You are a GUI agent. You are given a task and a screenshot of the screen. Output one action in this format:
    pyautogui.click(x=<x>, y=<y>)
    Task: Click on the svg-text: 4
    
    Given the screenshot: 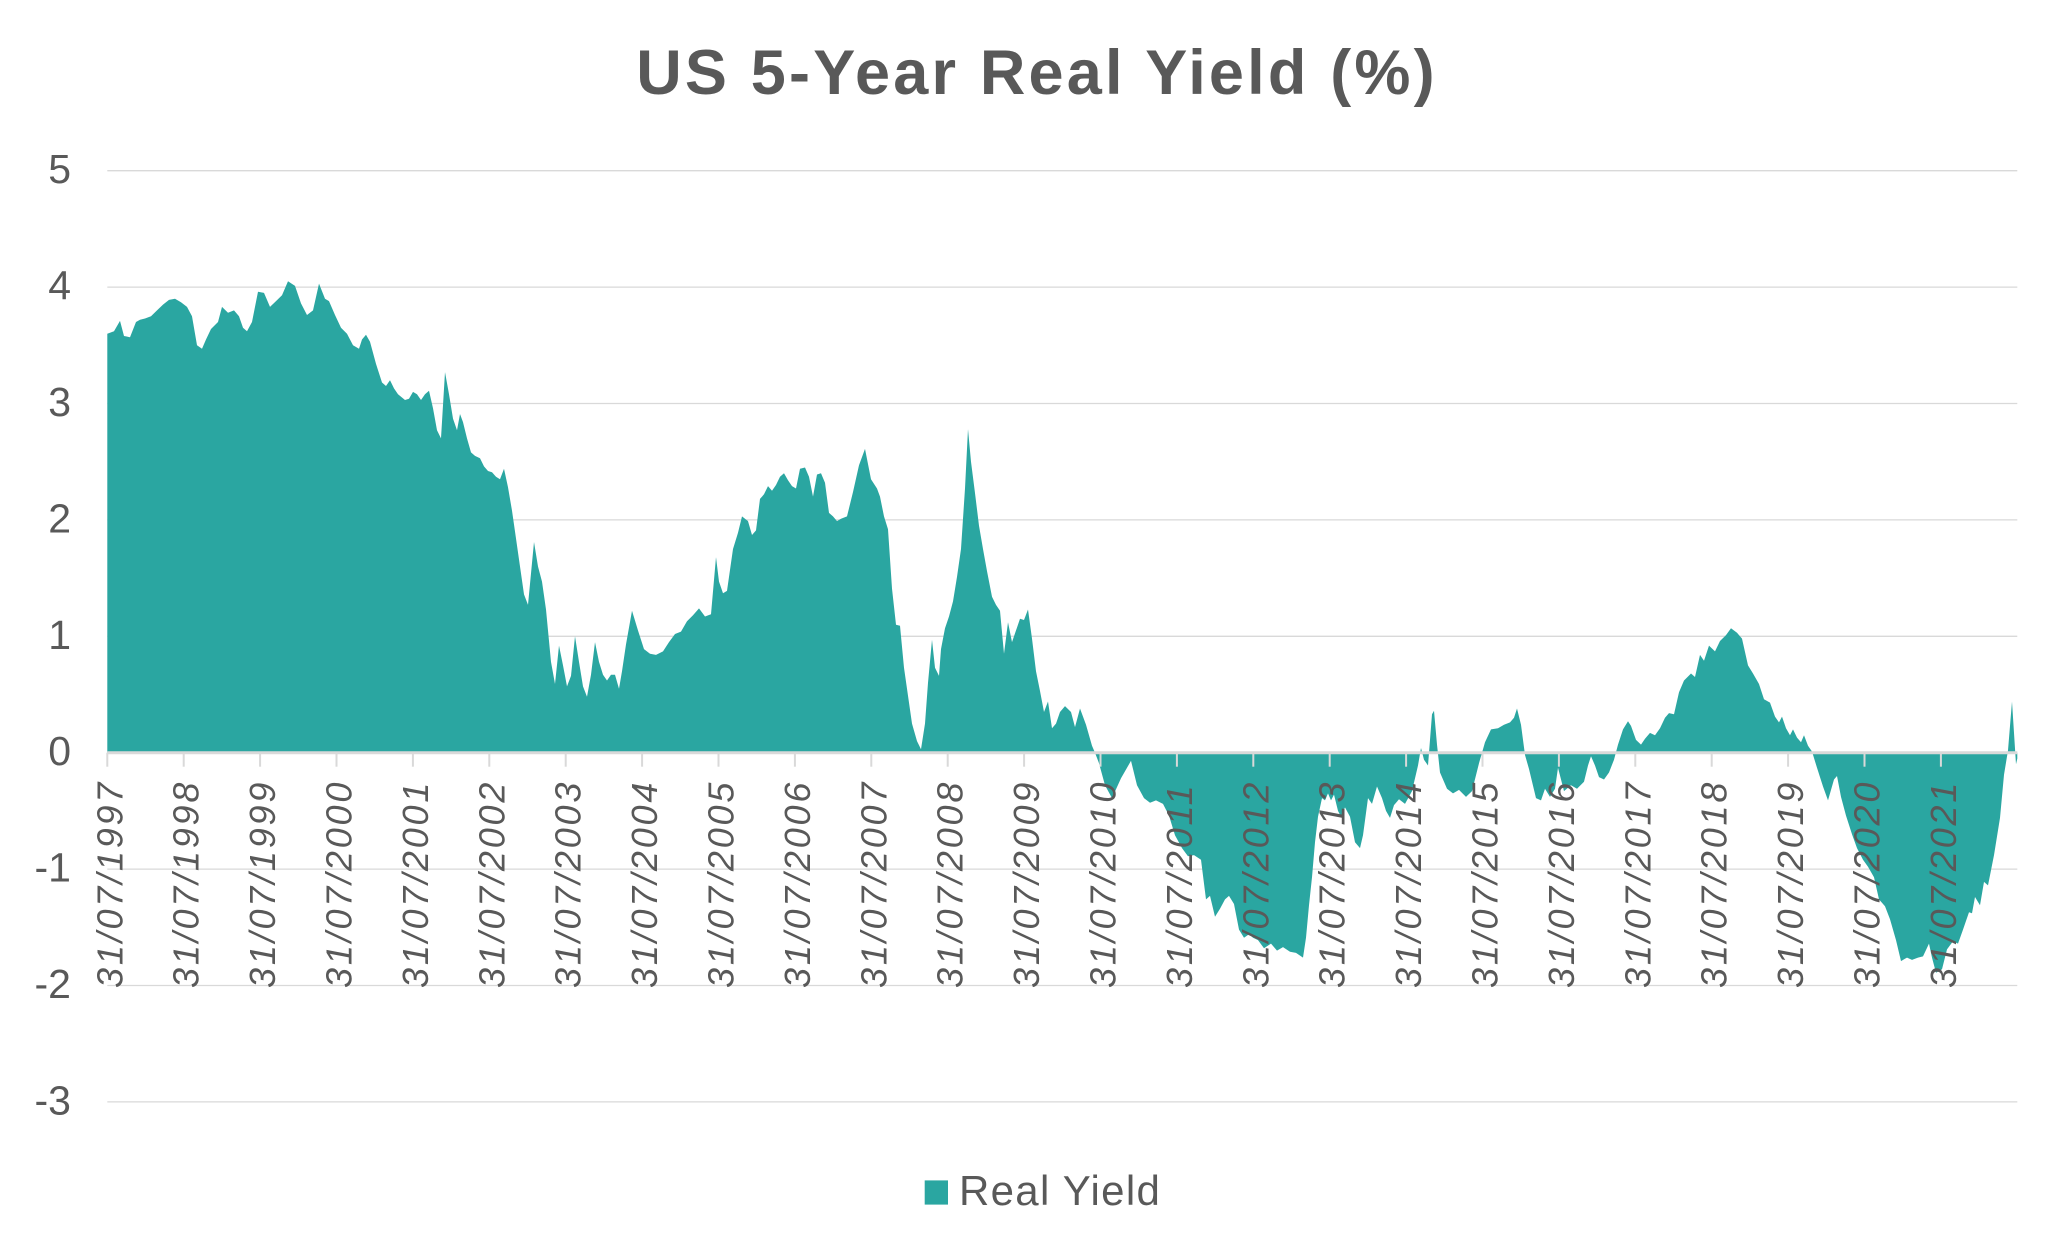 What is the action you would take?
    pyautogui.click(x=59, y=286)
    